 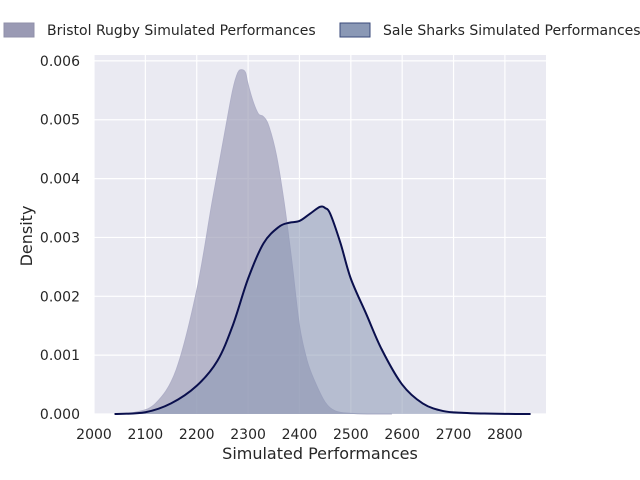 I want to click on y-tick-label: 0.001, so click(x=60, y=356).